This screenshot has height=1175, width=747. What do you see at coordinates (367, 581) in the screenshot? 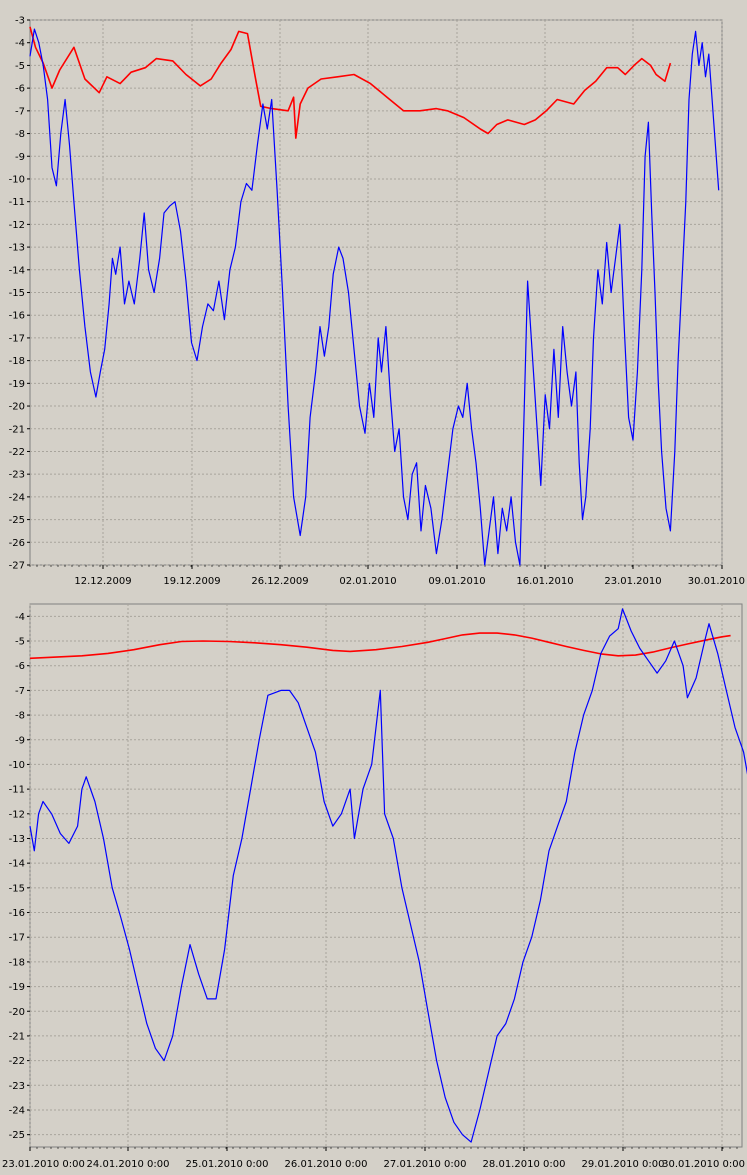
I see `x-tick-label: 02.01.2010` at bounding box center [367, 581].